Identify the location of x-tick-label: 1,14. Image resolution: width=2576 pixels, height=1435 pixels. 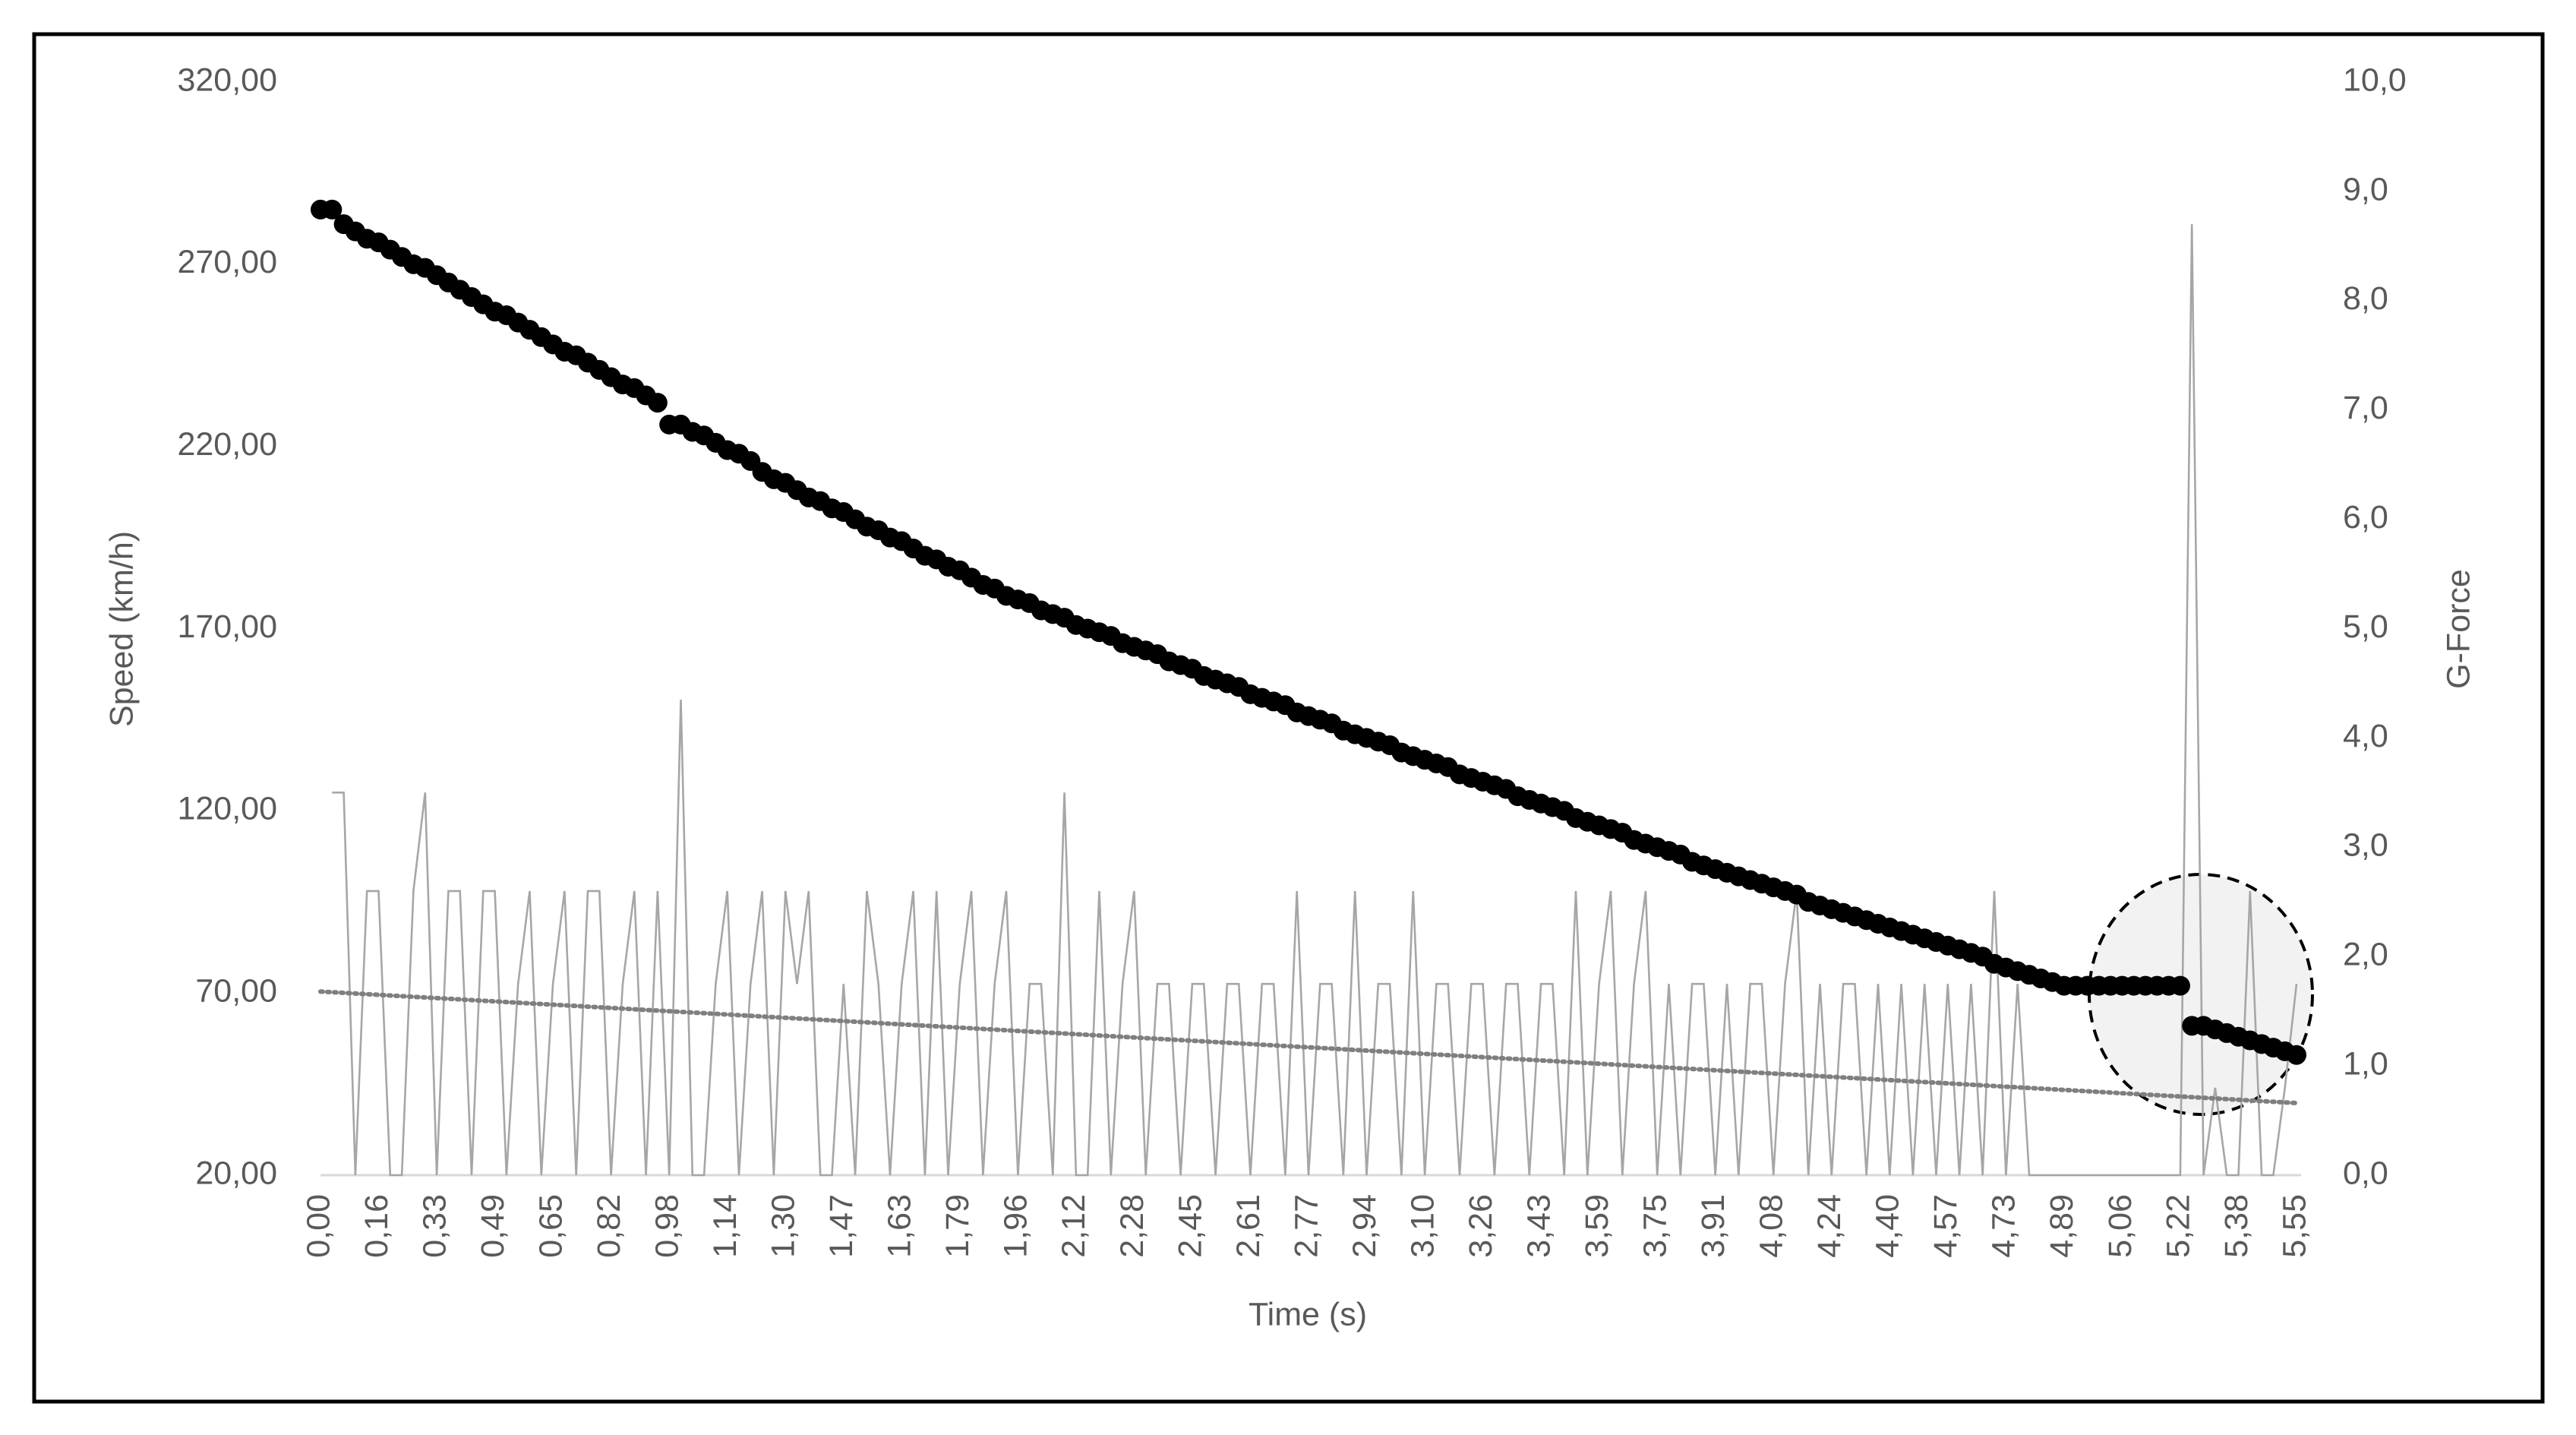
(725, 1226).